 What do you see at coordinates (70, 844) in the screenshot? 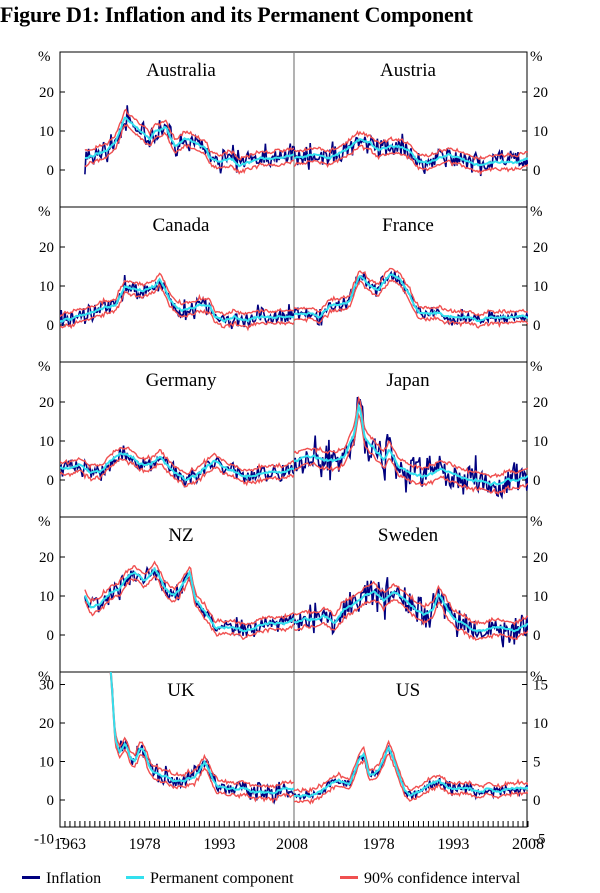
I see `x-tick-label: 1963` at bounding box center [70, 844].